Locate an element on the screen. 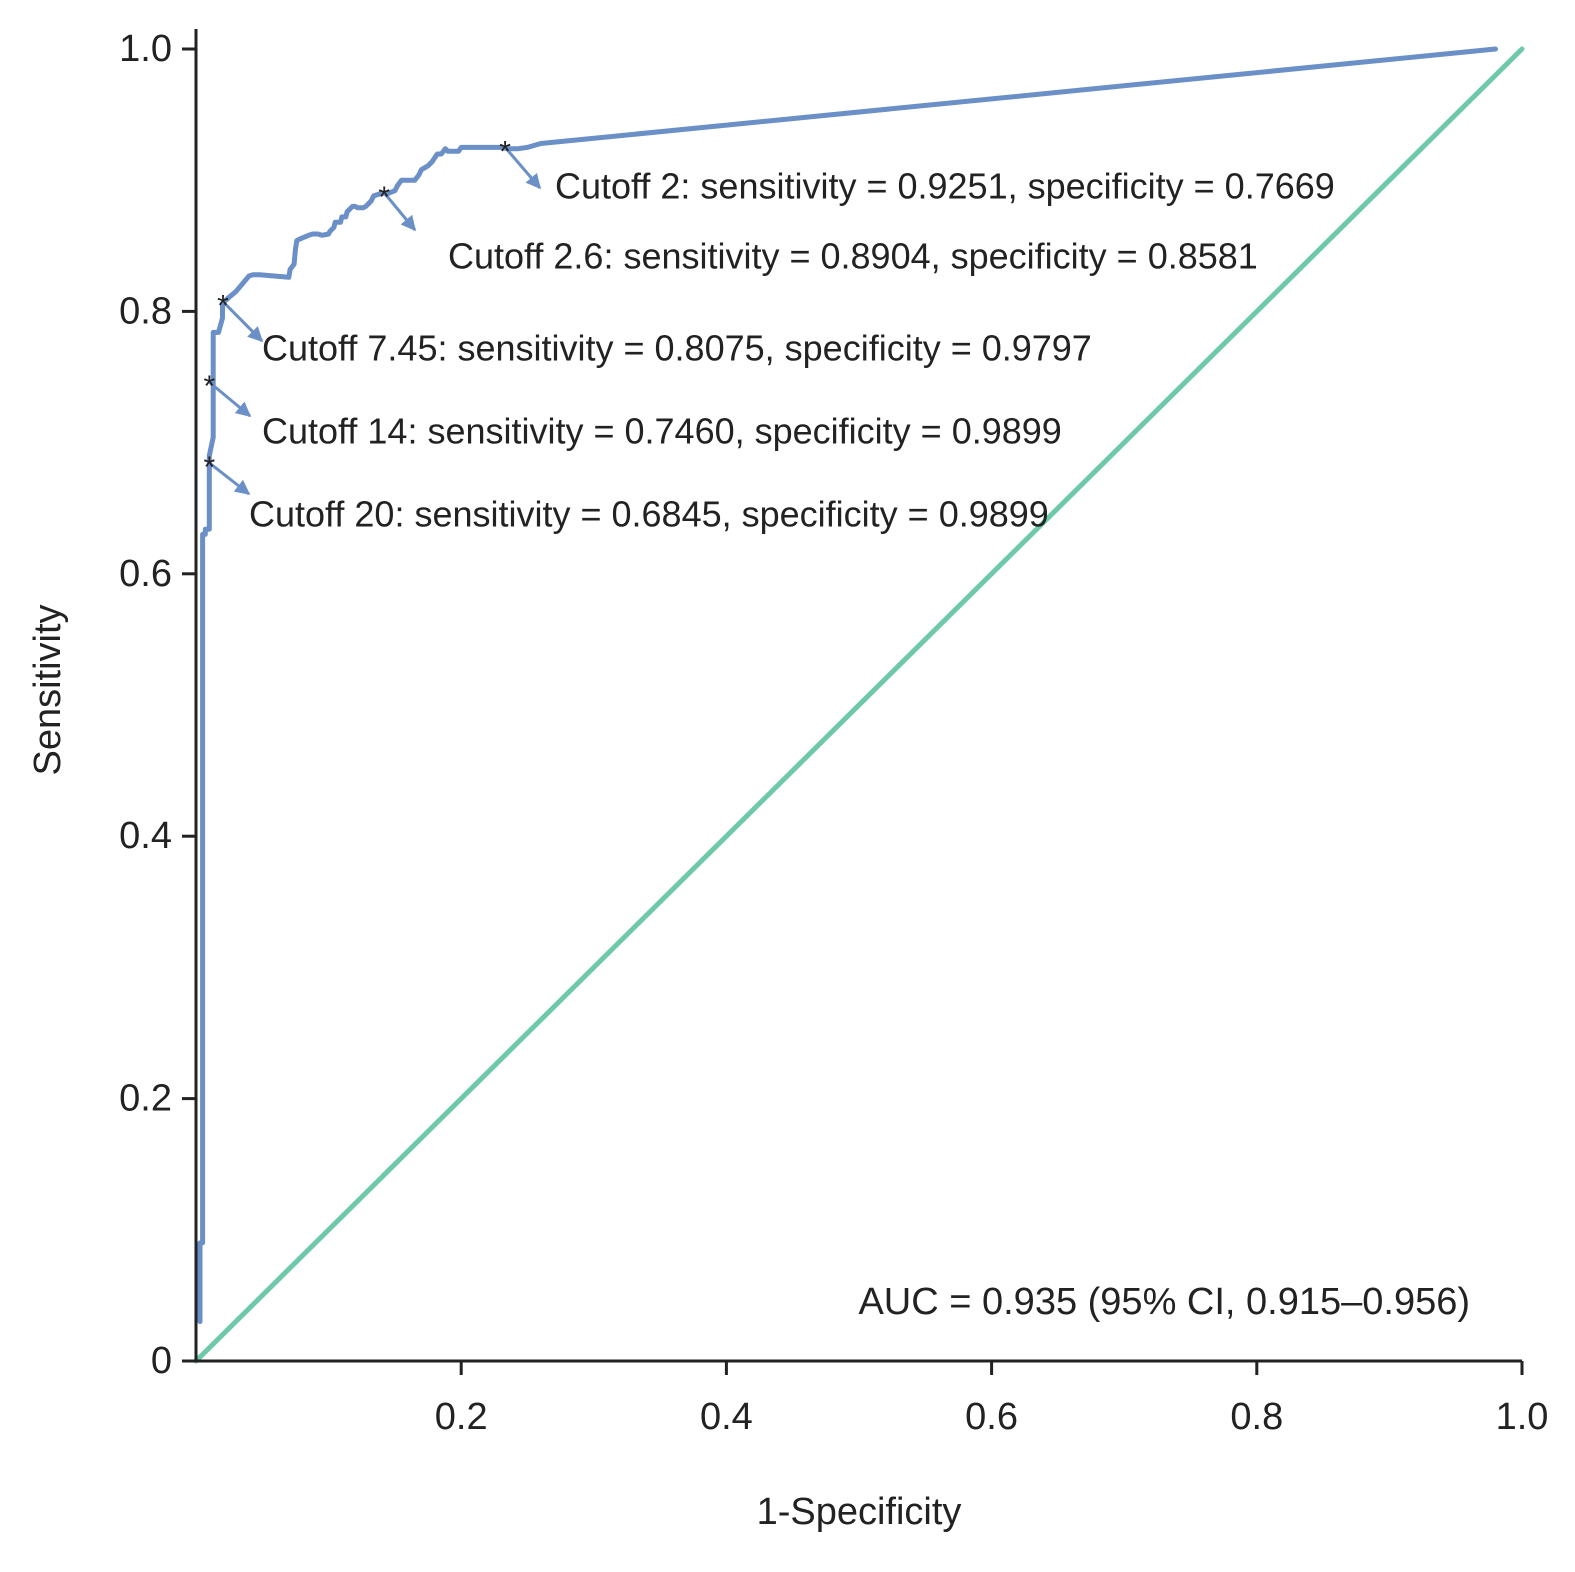  y-tick-label: 0.6 is located at coordinates (145, 574).